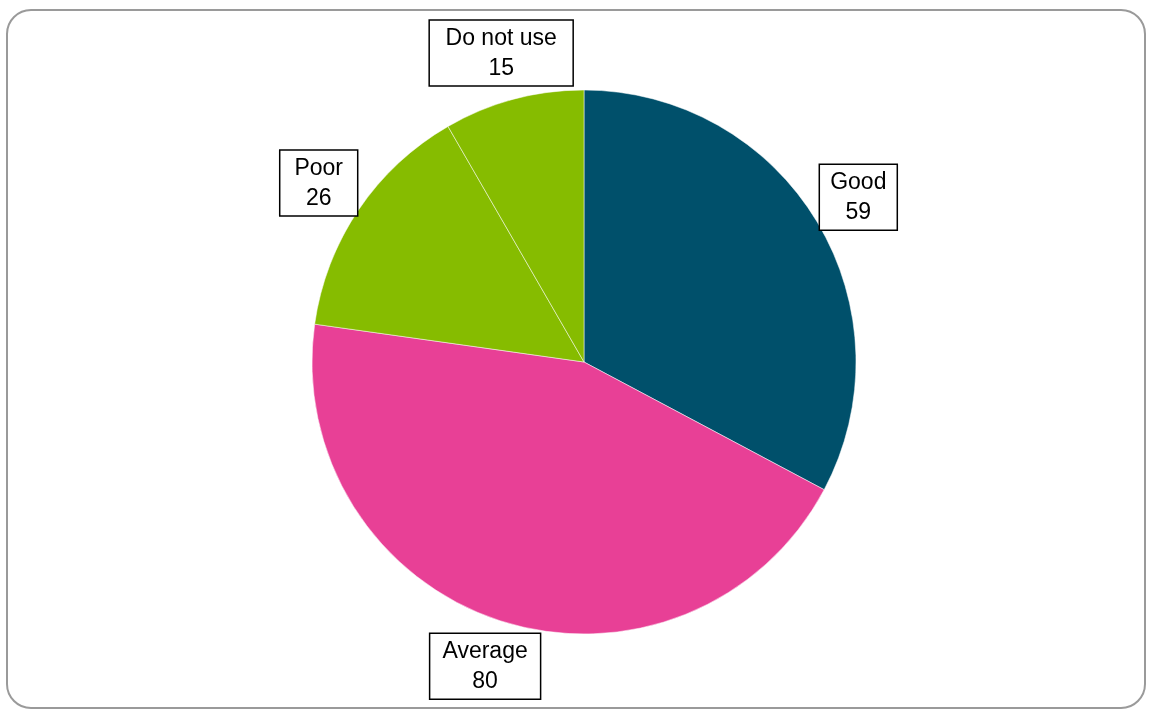 The image size is (1149, 711). I want to click on slice-label: Do not use, so click(501, 36).